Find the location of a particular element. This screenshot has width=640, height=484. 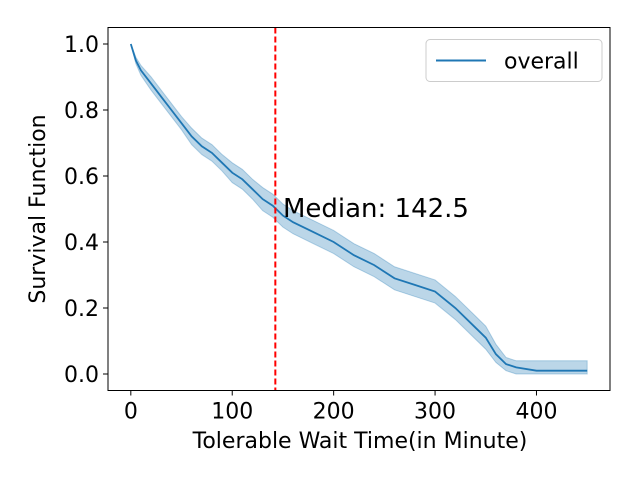

legend-box is located at coordinates (514, 60).